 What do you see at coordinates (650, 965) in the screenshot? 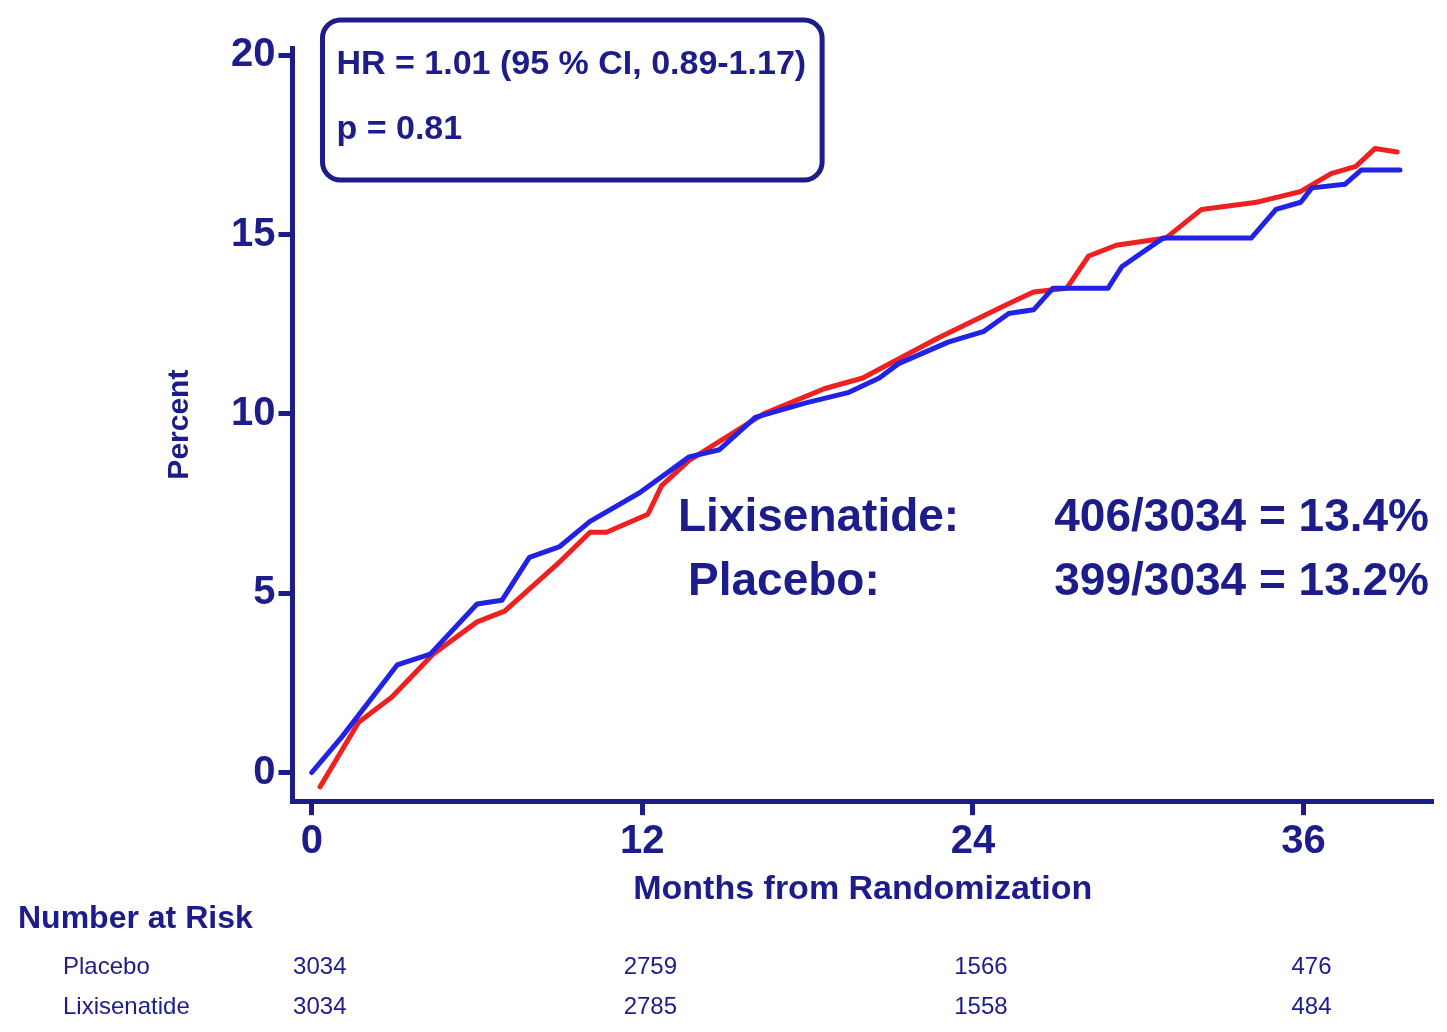
I see `text: 2759` at bounding box center [650, 965].